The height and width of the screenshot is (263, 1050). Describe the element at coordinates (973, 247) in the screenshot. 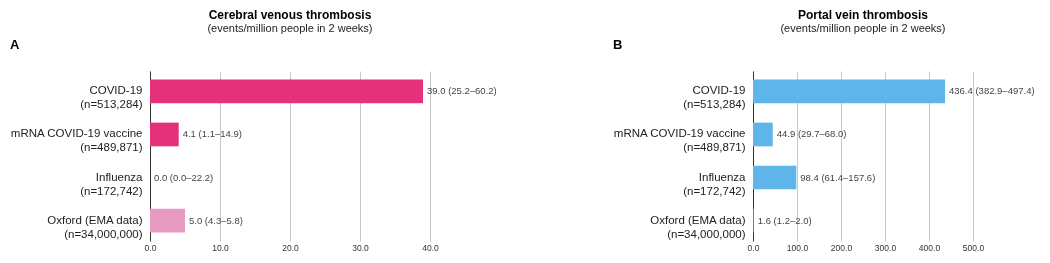

I see `x-tick-label: 500.0` at that location.